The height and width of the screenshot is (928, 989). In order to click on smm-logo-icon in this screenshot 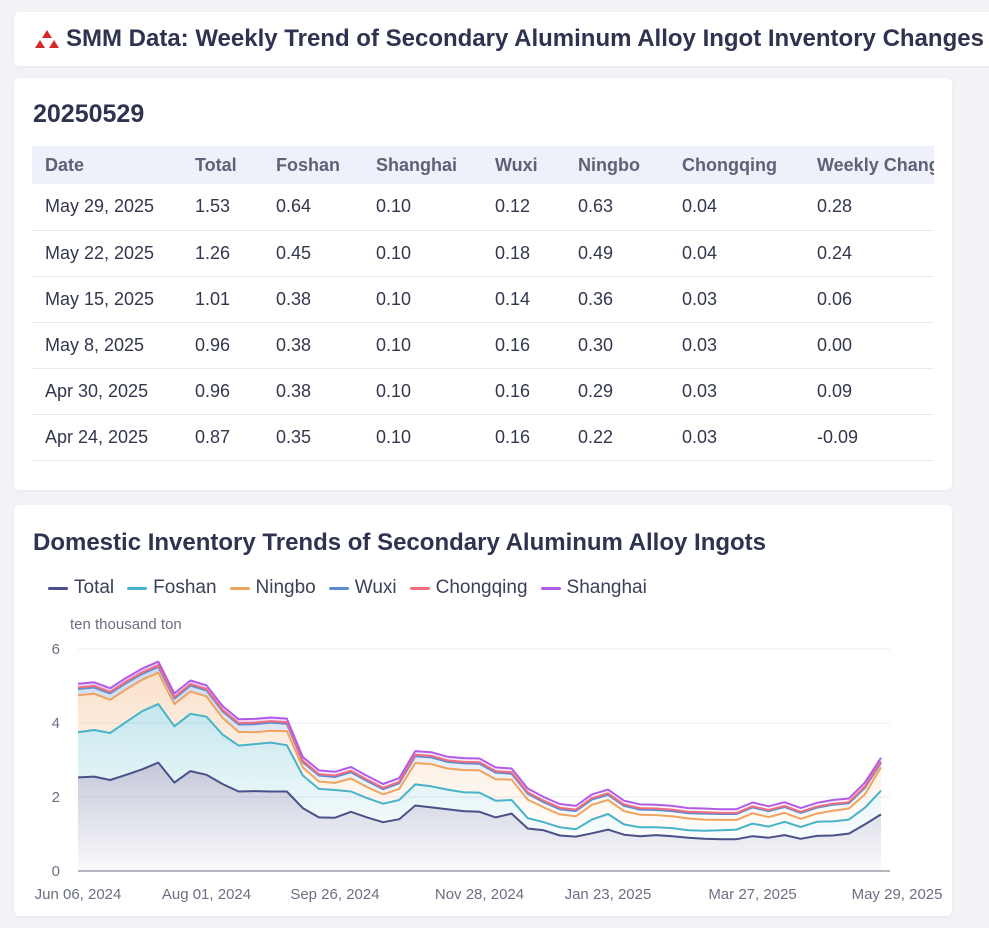, I will do `click(47, 39)`.